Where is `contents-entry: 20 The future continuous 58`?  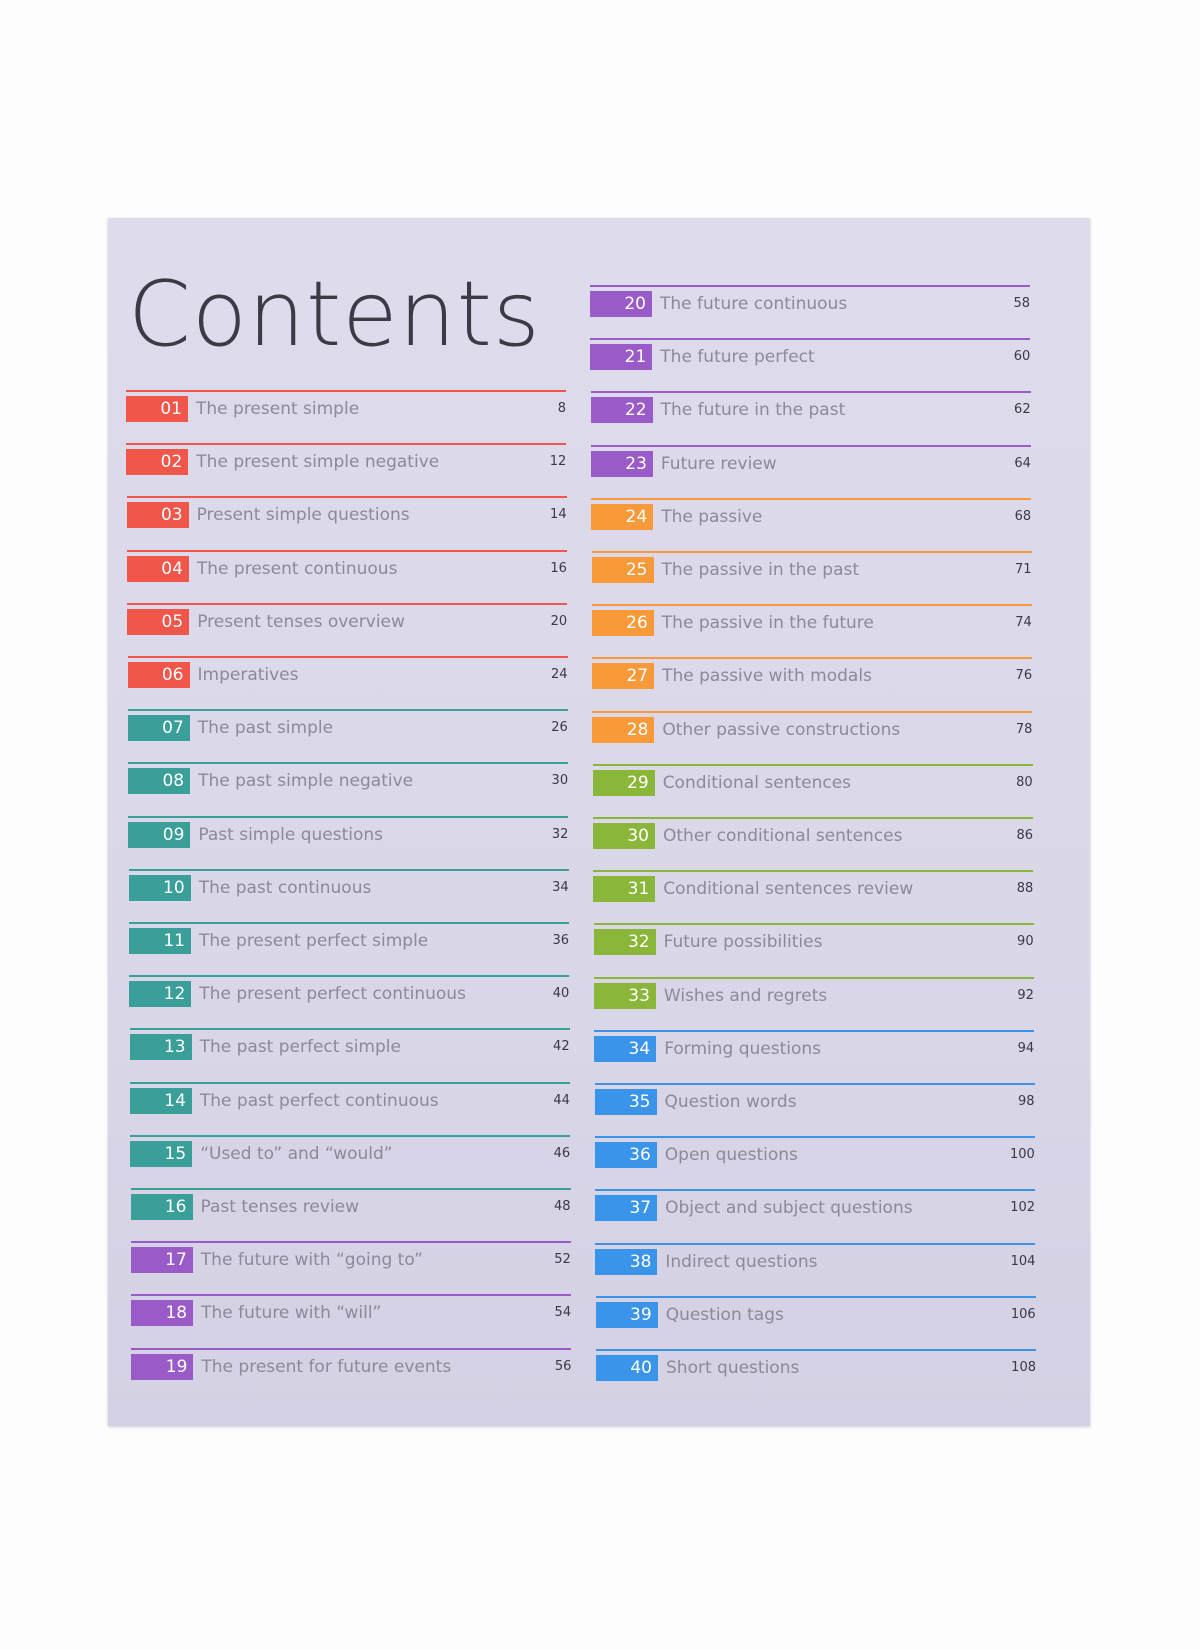
contents-entry: 20 The future continuous 58 is located at coordinates (810, 302).